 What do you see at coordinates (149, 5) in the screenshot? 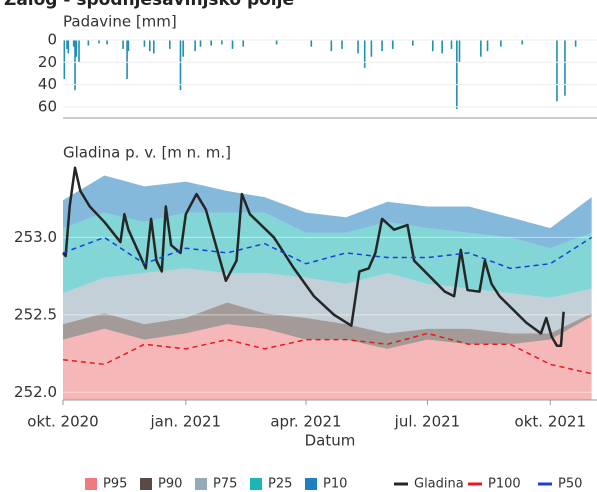
I see `chart-title: Zalog - spodnjesavinjsko polje` at bounding box center [149, 5].